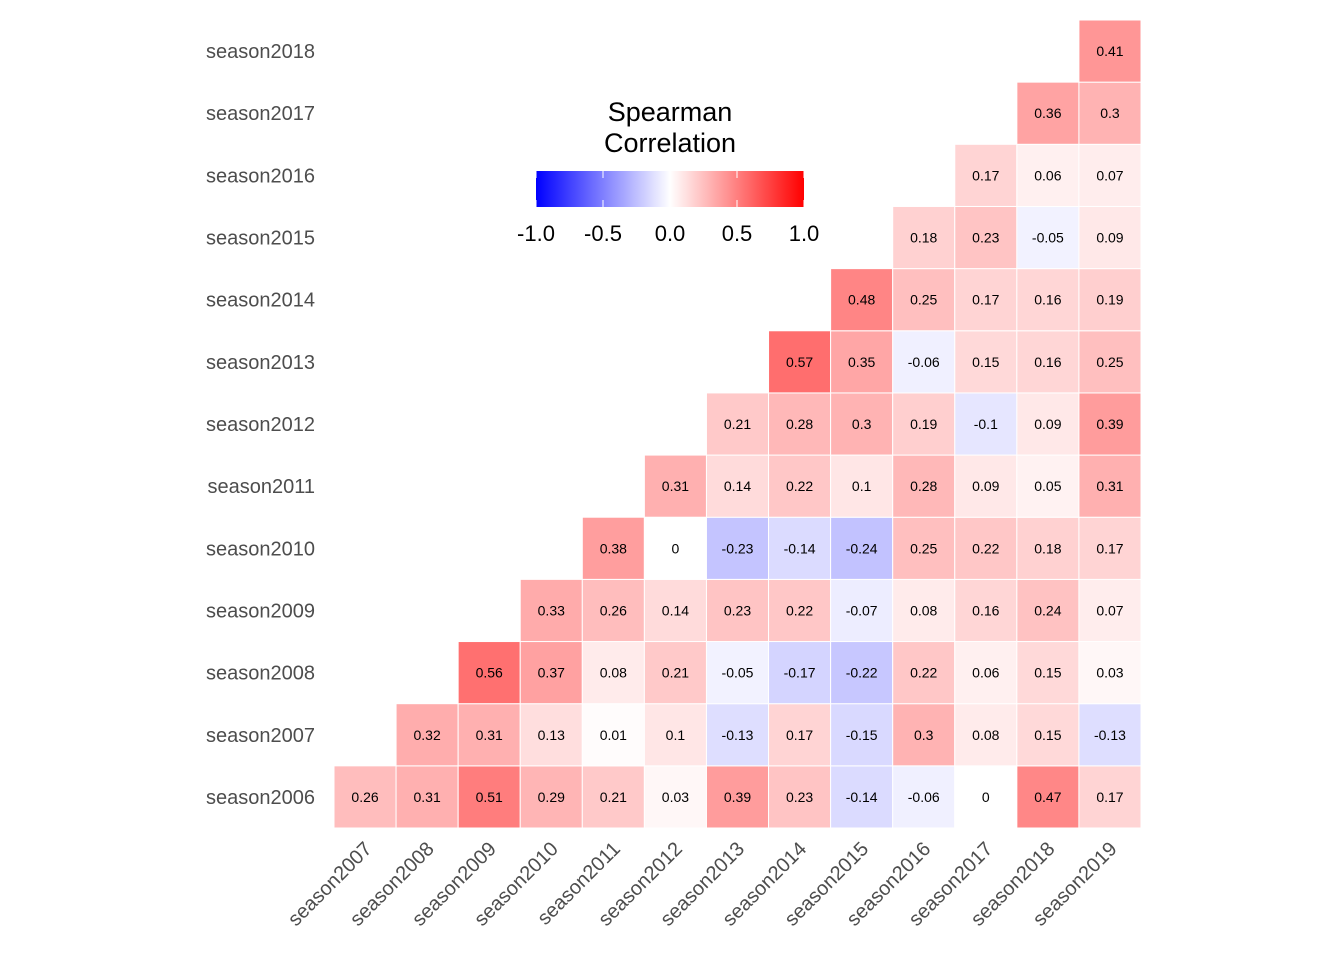  Describe the element at coordinates (986, 424) in the screenshot. I see `heatmap-cell-season2012-season2017` at that location.